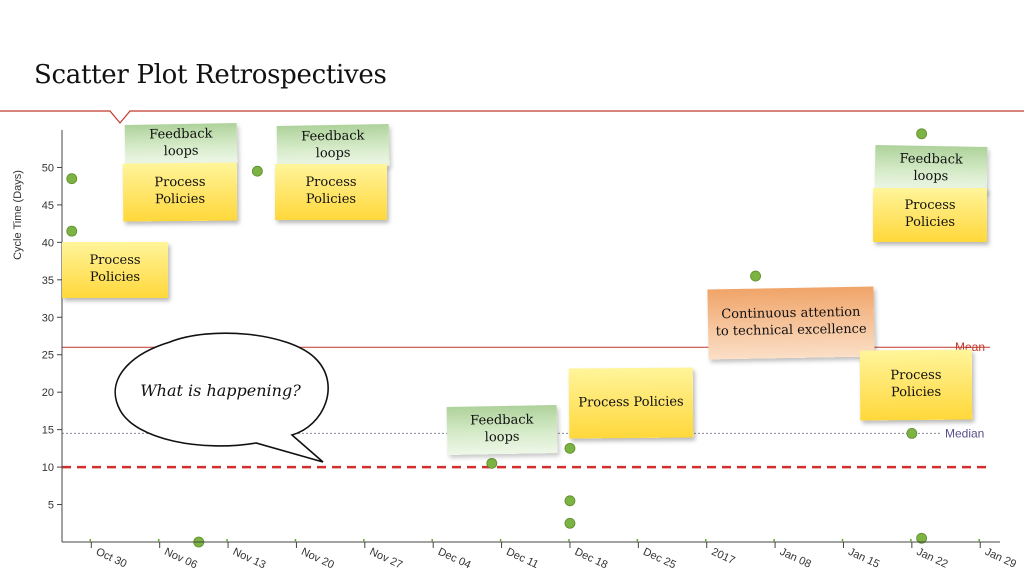  Describe the element at coordinates (220, 390) in the screenshot. I see `speech-bubble-text: What is happening?` at that location.